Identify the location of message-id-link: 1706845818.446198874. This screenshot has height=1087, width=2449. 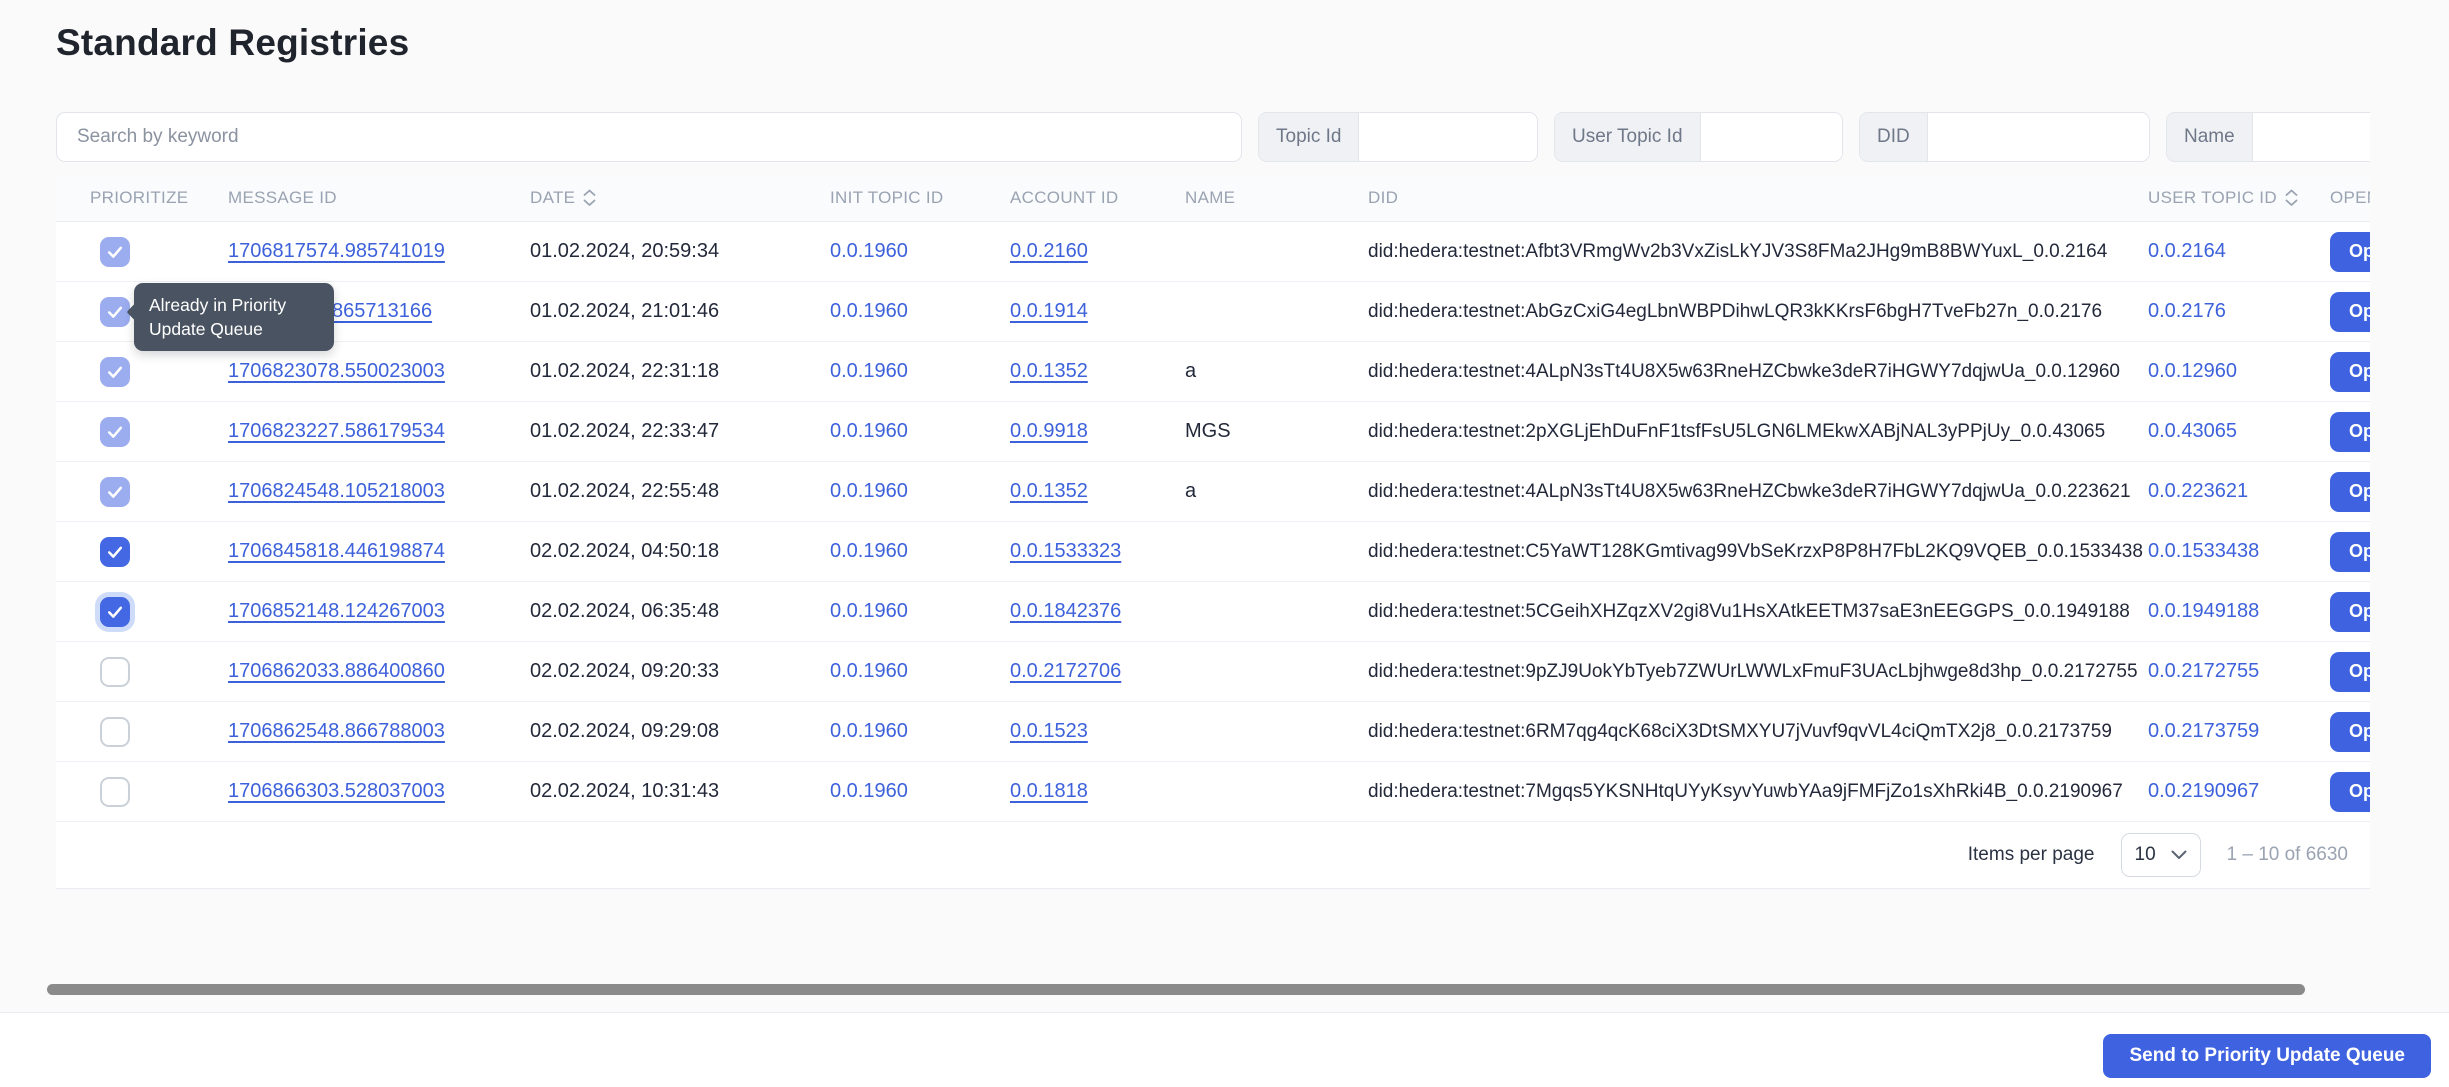
(336, 551).